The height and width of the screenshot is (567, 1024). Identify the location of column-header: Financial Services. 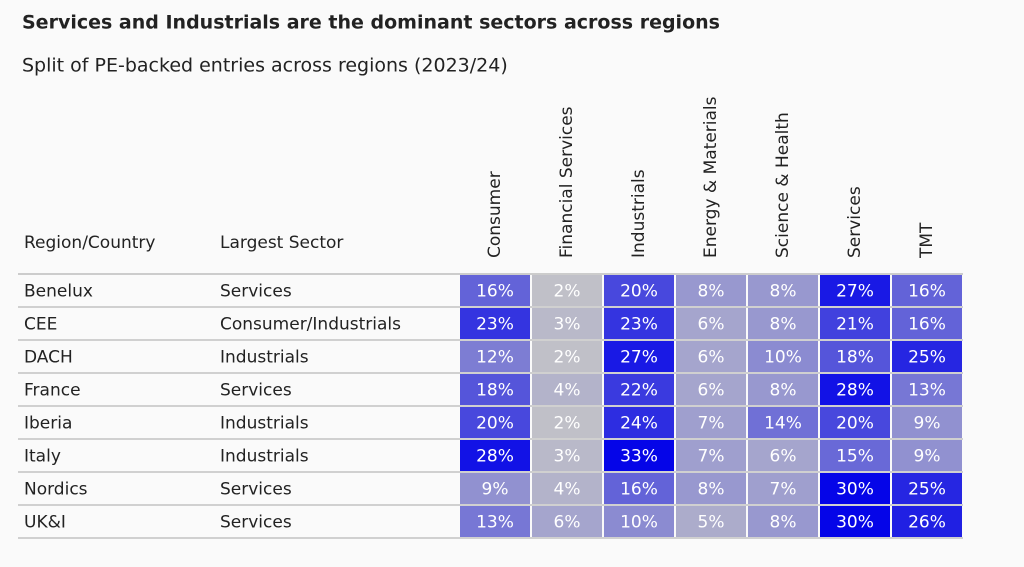
(567, 182).